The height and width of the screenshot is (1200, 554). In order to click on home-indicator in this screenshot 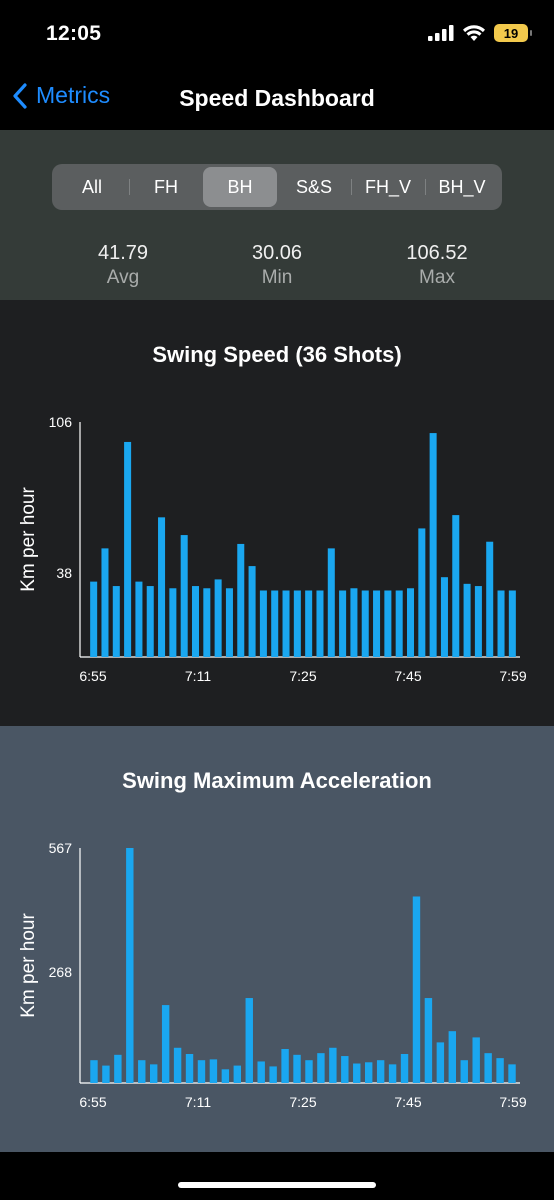, I will do `click(277, 1185)`.